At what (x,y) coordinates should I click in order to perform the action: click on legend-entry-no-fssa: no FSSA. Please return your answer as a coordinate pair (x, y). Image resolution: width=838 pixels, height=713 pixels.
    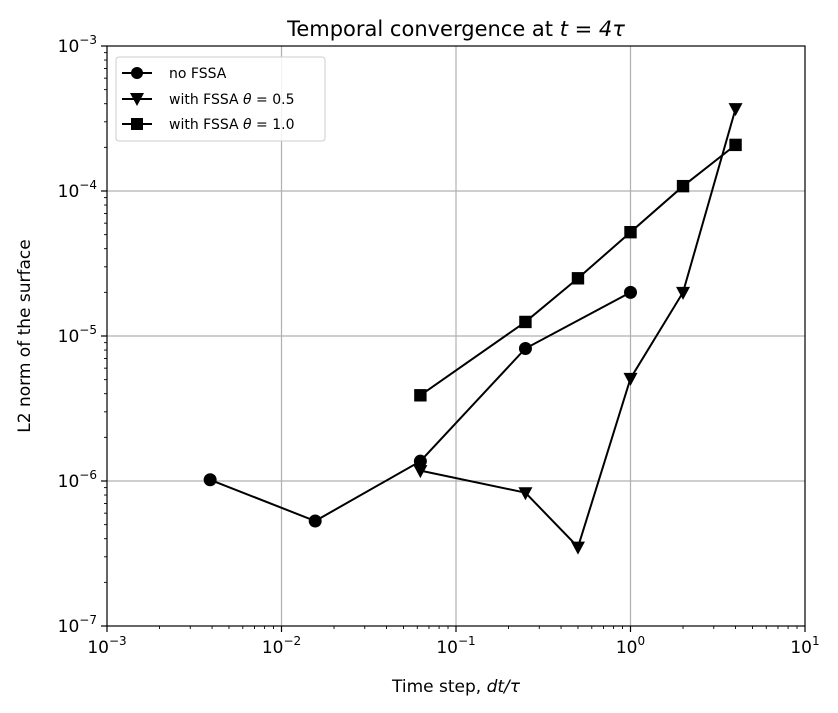
    Looking at the image, I should click on (174, 74).